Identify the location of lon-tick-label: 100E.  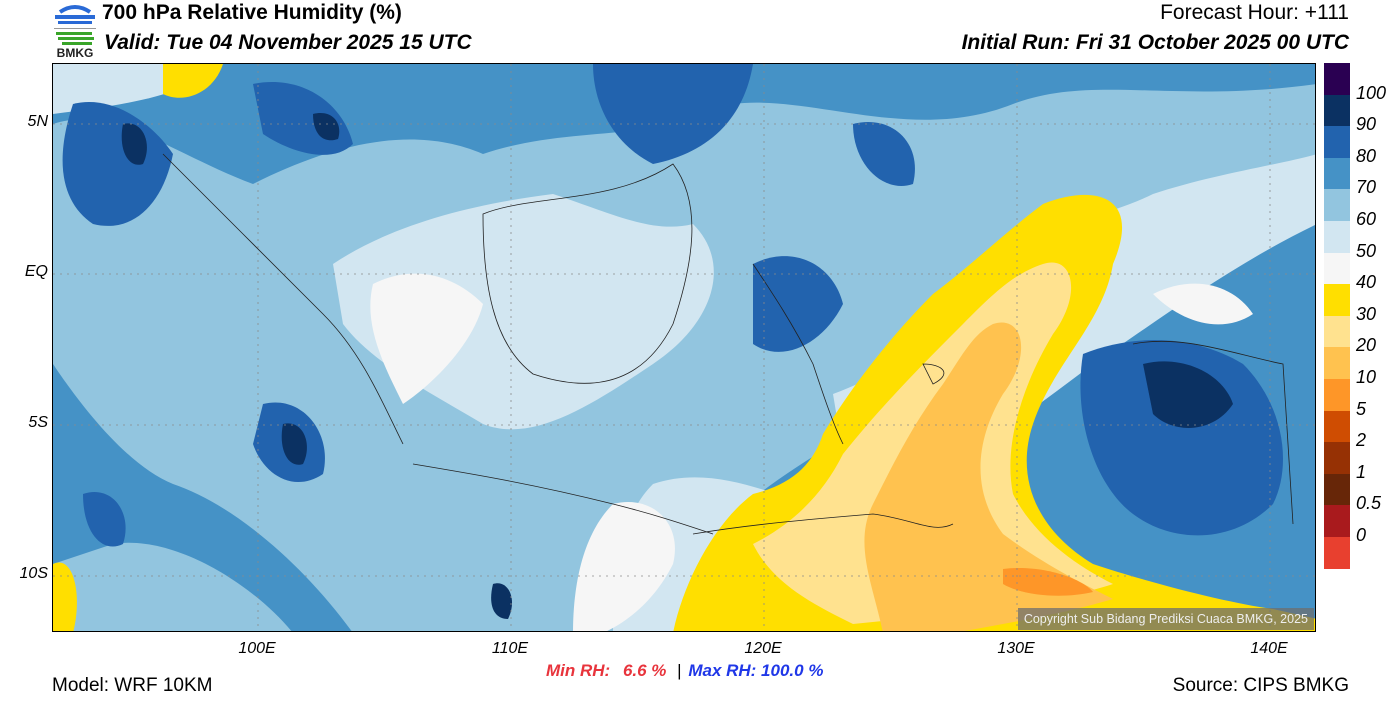
(257, 648).